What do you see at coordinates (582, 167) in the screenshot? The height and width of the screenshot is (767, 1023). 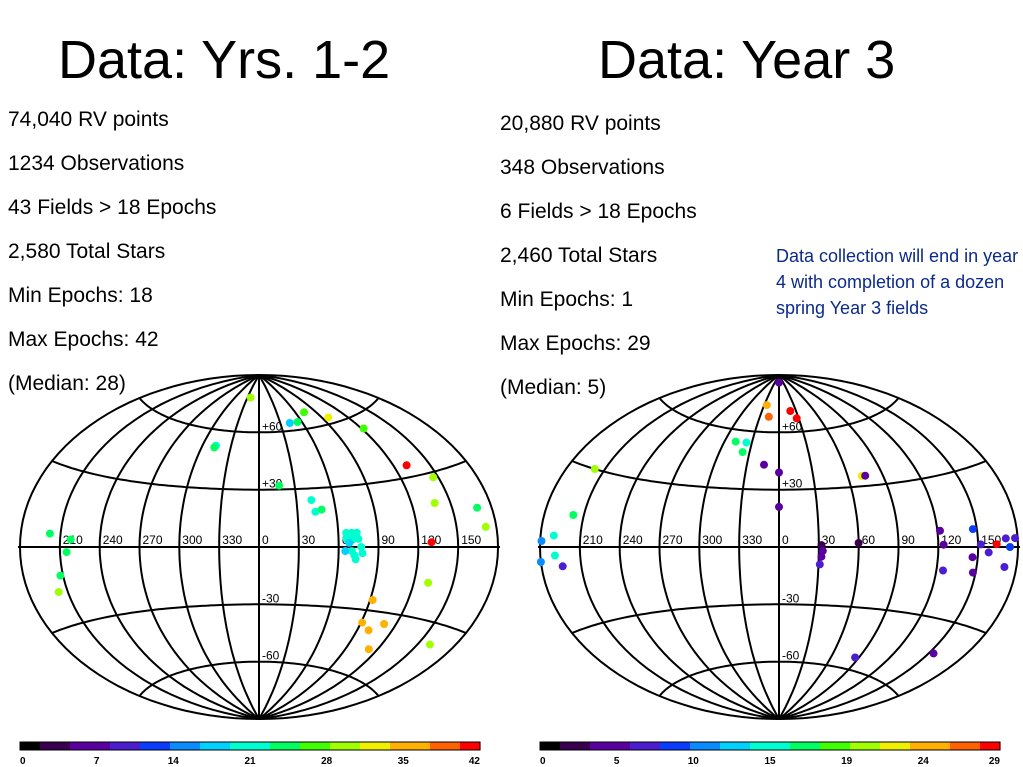 I see `stat-observations: 348 Observations` at bounding box center [582, 167].